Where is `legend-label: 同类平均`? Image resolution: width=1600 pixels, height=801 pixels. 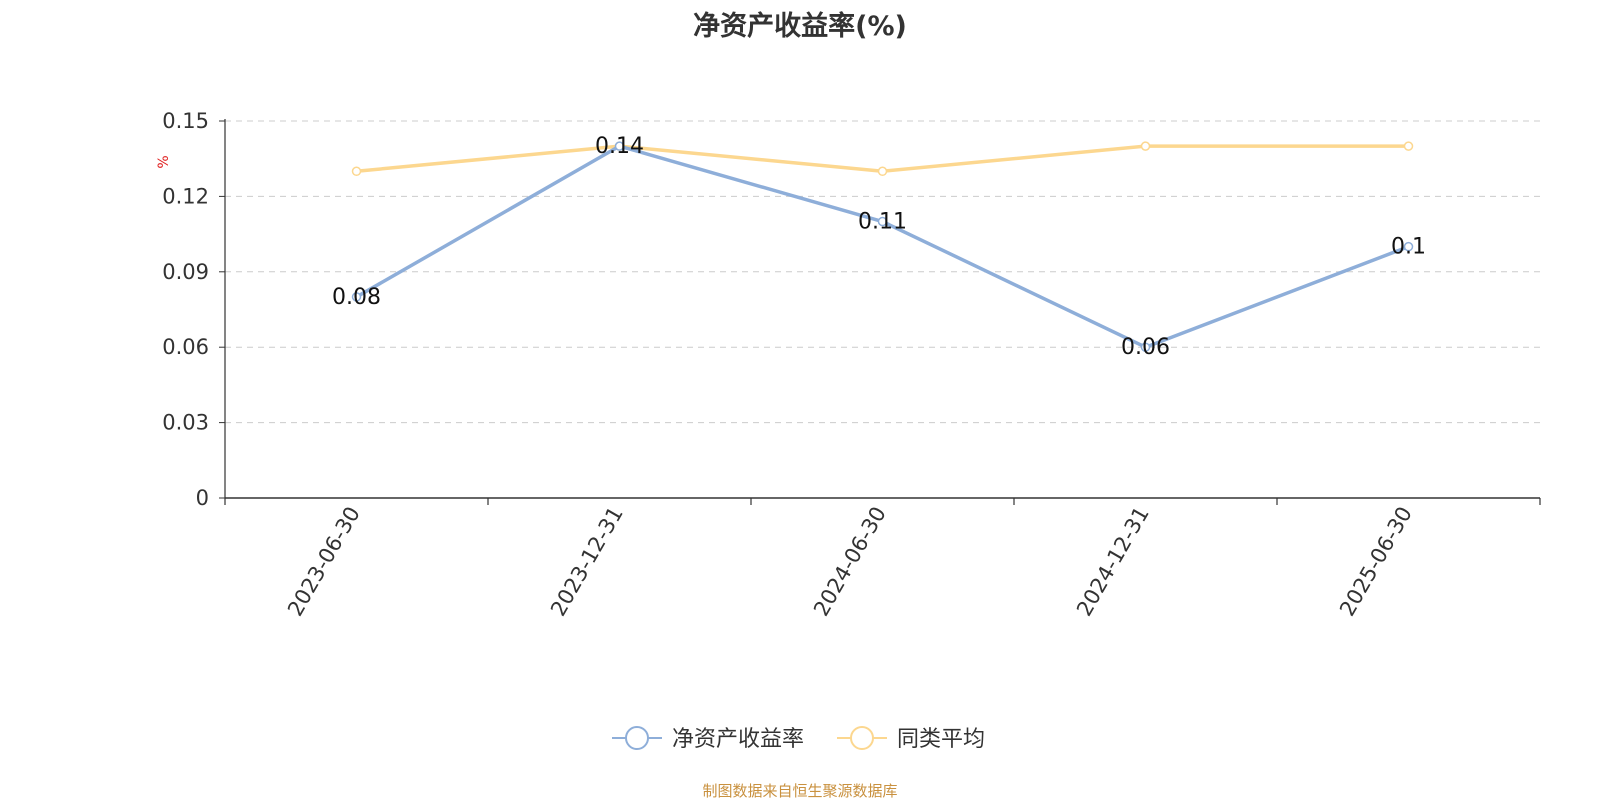 legend-label: 同类平均 is located at coordinates (941, 739).